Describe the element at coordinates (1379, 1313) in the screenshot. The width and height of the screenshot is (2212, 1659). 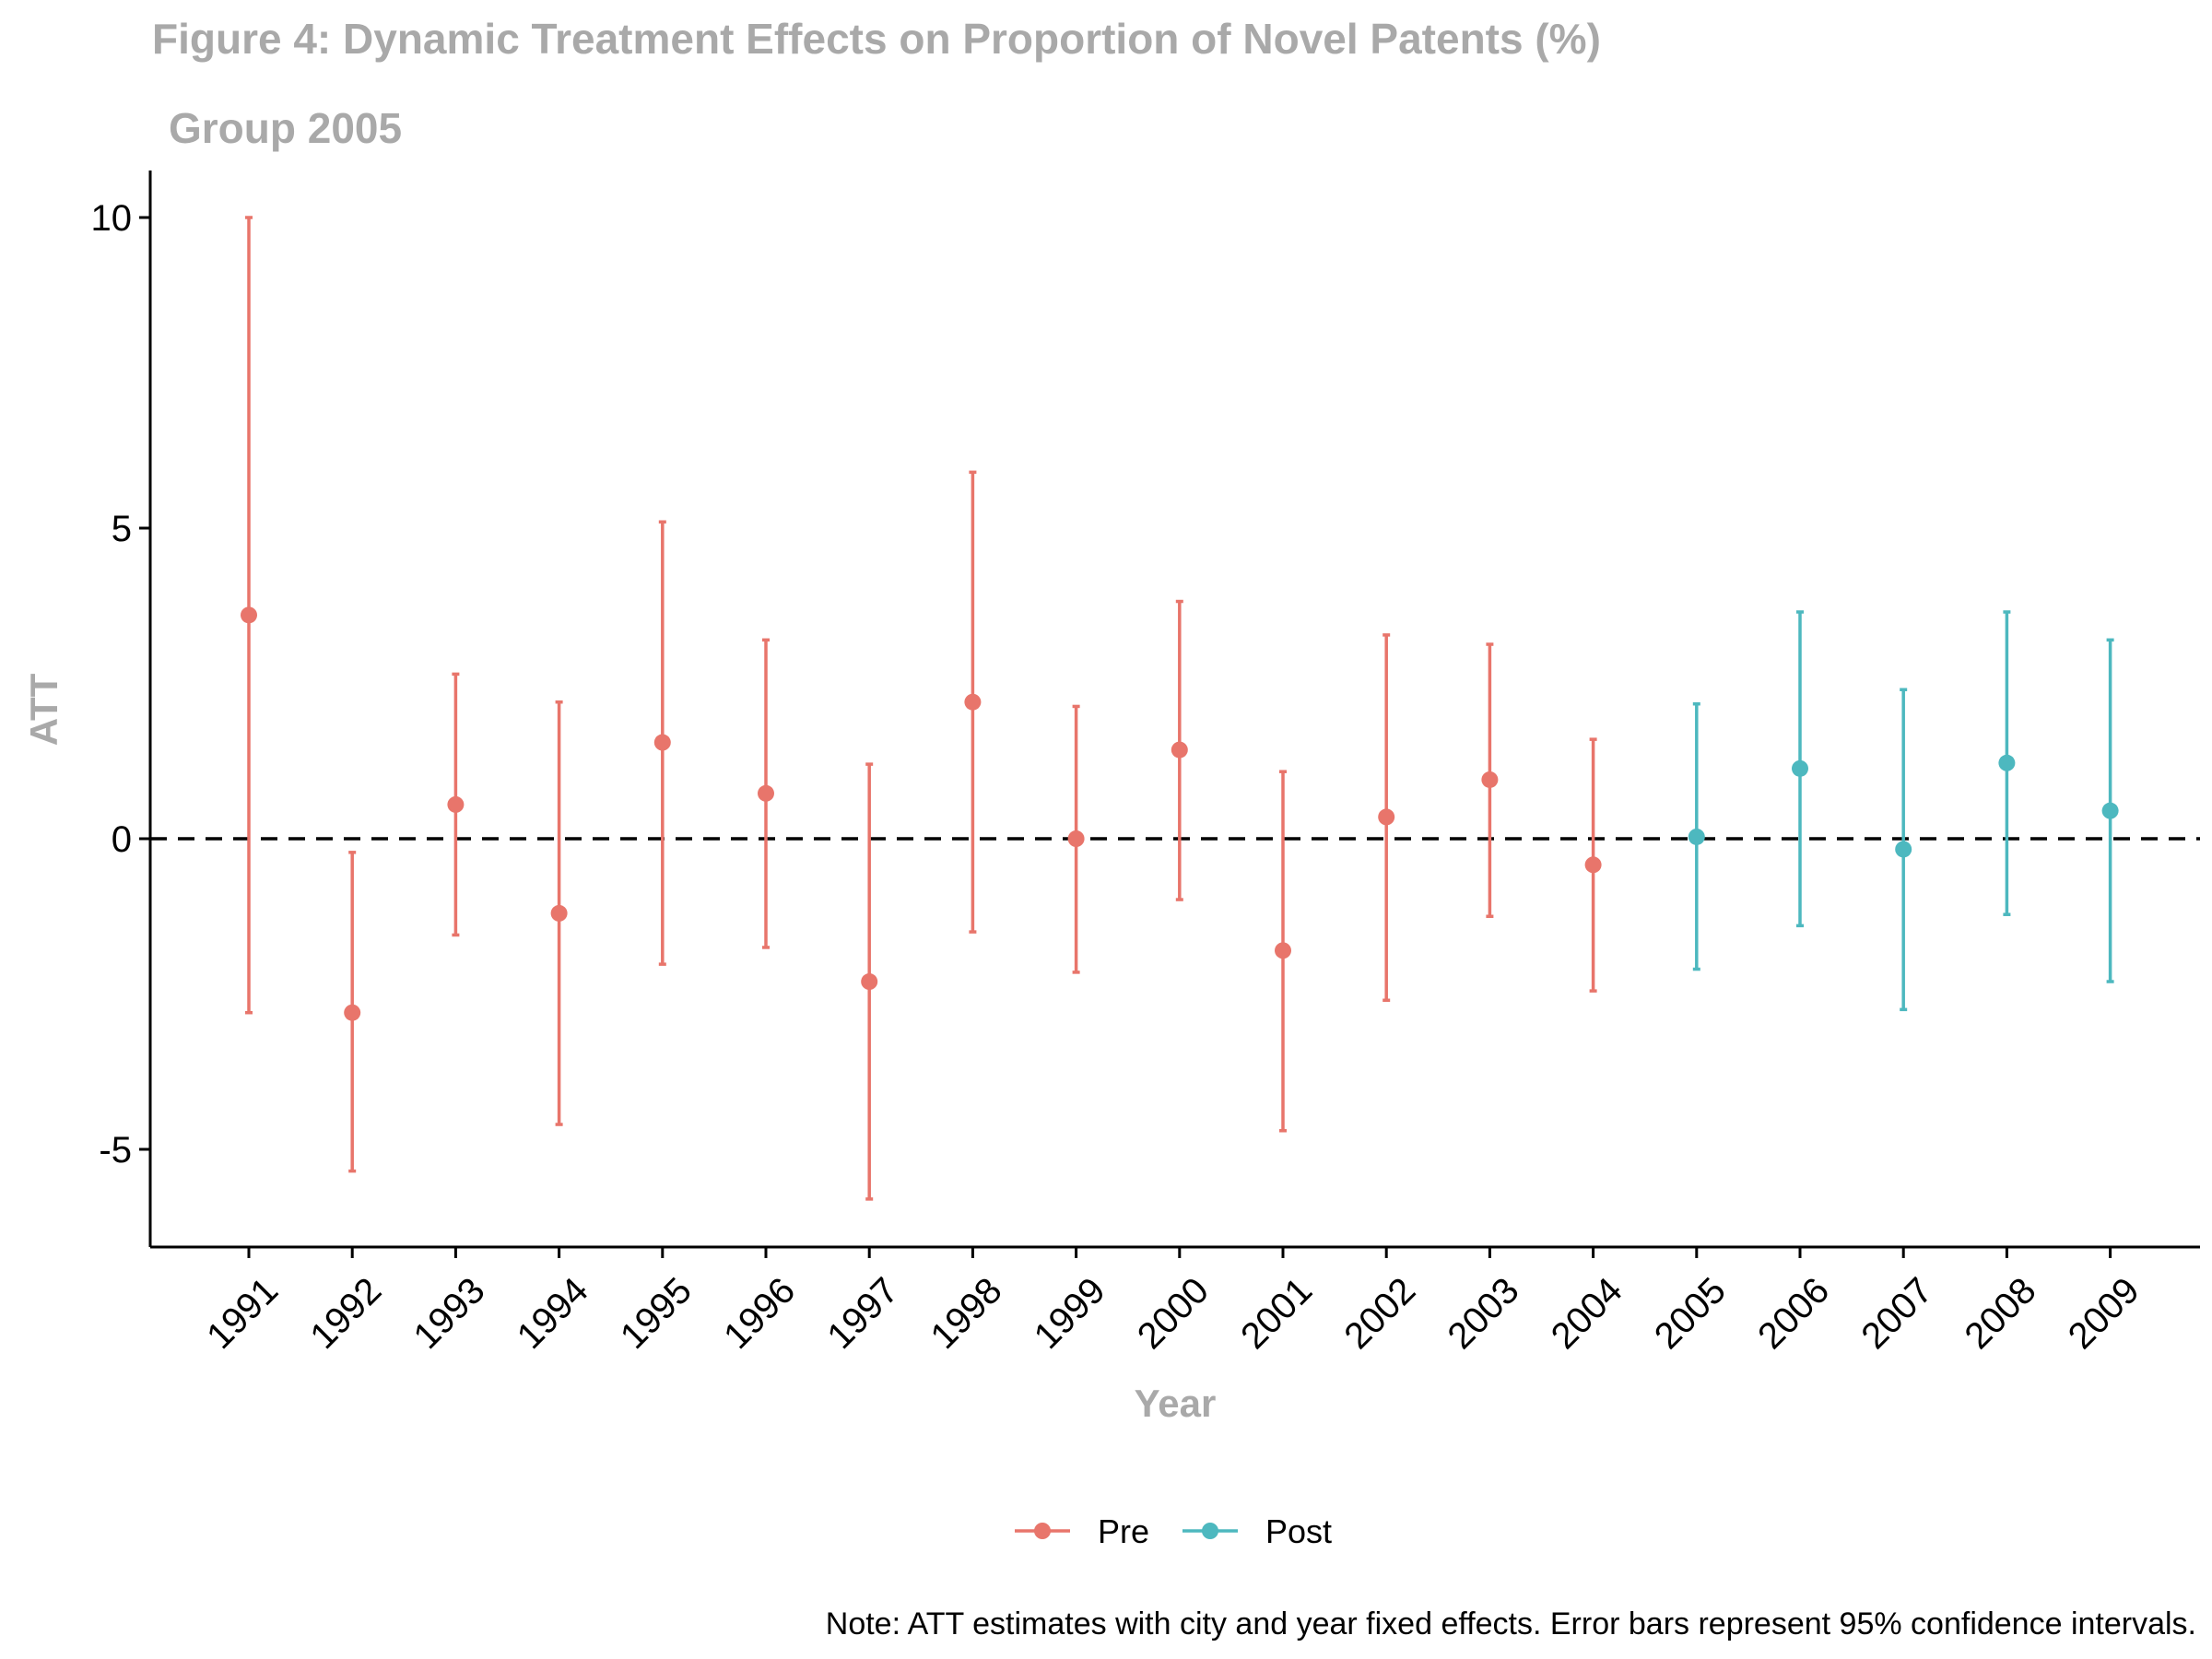
I see `x-tick-label: 2002` at that location.